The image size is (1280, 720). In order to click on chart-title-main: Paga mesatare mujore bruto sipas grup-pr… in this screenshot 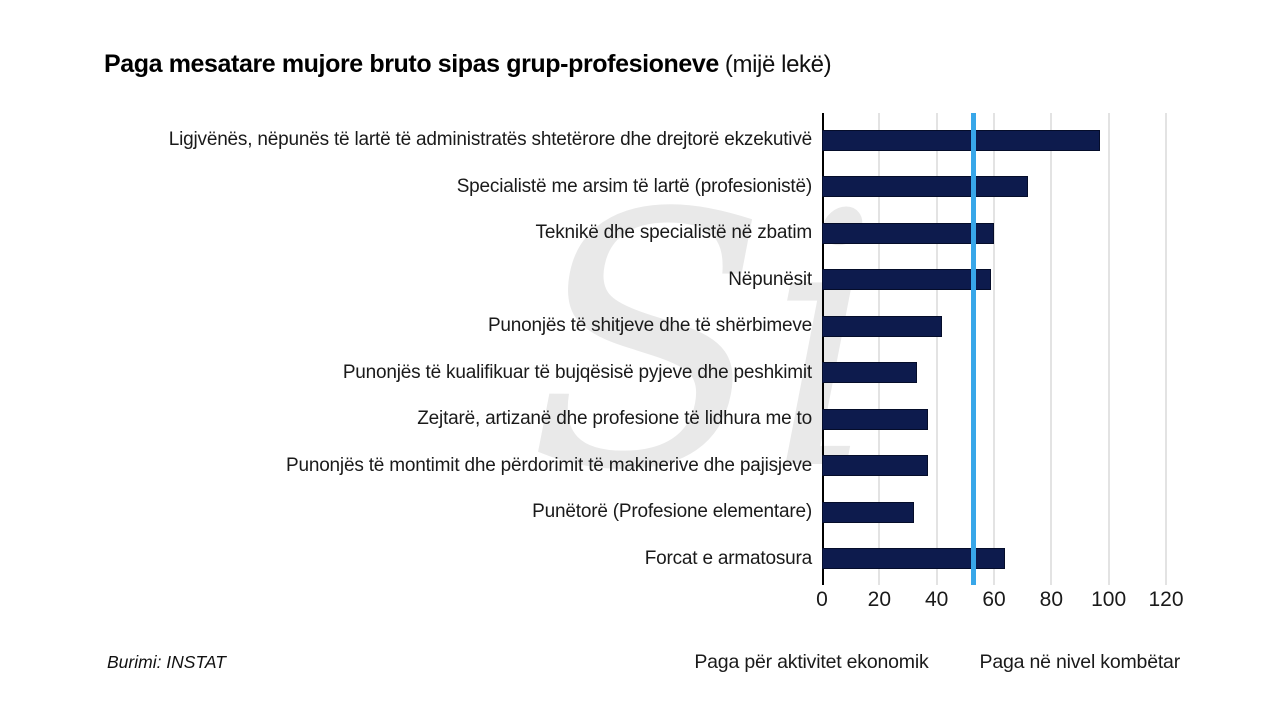, I will do `click(411, 64)`.